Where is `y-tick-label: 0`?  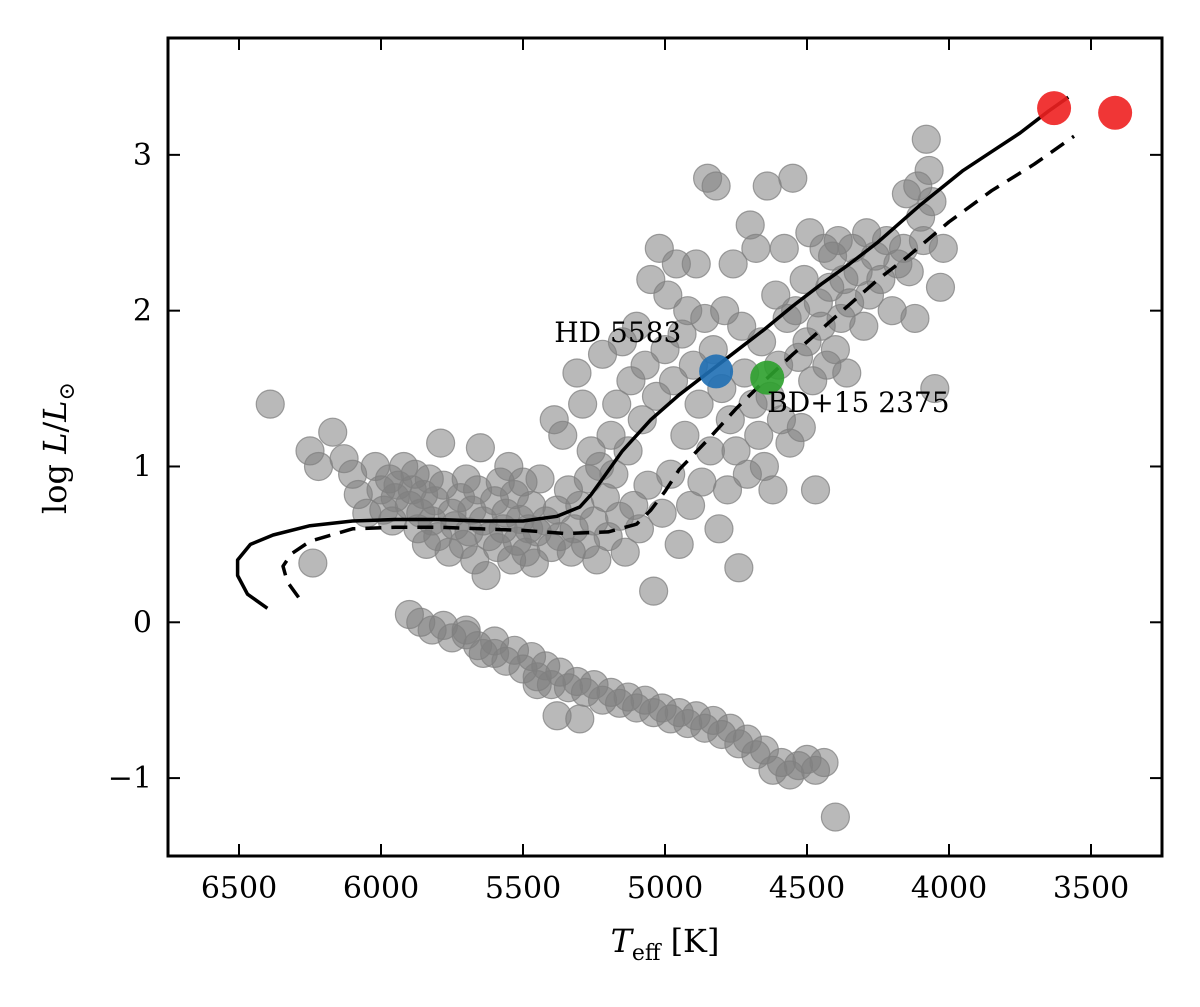 y-tick-label: 0 is located at coordinates (142, 622).